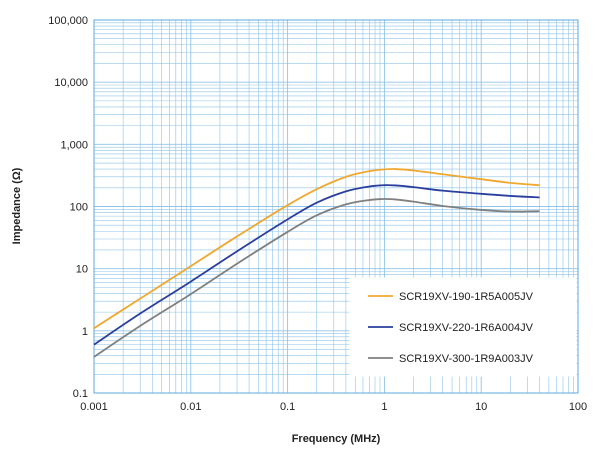  Describe the element at coordinates (578, 407) in the screenshot. I see `x-tick-label: 100` at that location.